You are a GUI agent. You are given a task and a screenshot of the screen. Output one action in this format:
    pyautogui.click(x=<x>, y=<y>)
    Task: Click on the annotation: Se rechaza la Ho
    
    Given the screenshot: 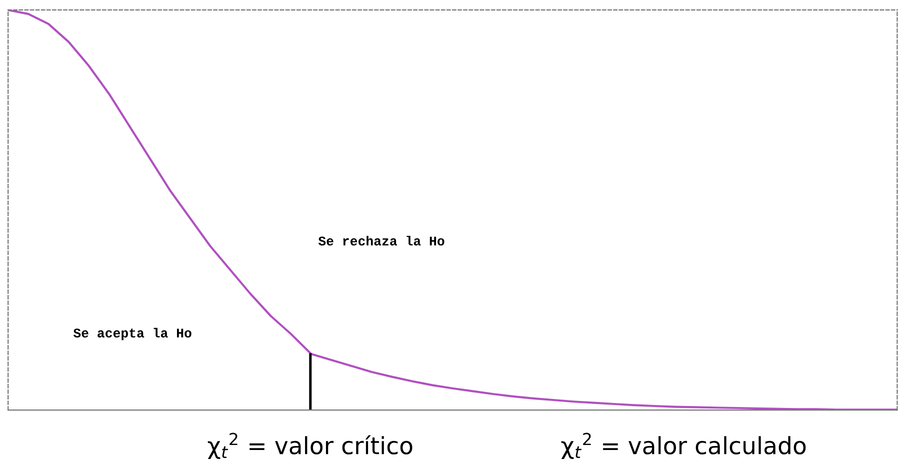 What is the action you would take?
    pyautogui.click(x=381, y=241)
    